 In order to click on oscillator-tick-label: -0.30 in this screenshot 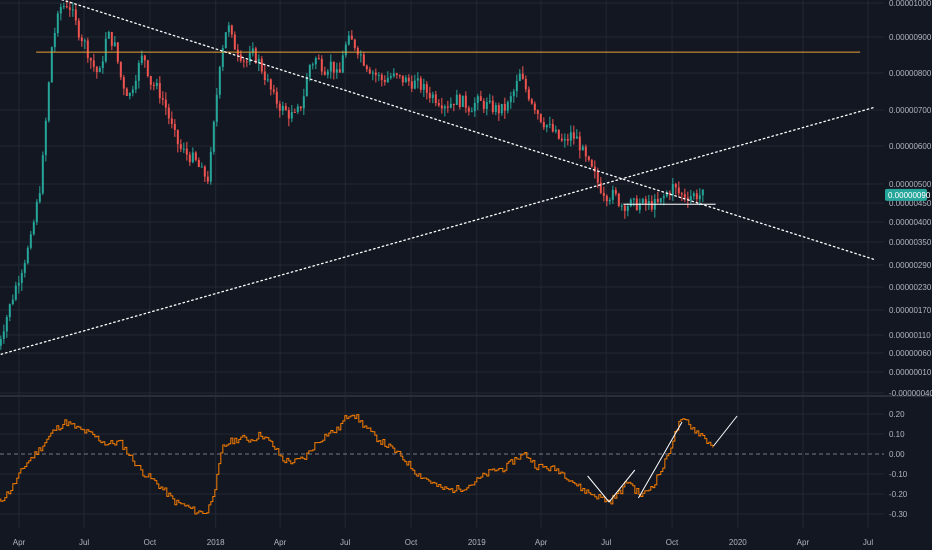, I will do `click(898, 514)`.